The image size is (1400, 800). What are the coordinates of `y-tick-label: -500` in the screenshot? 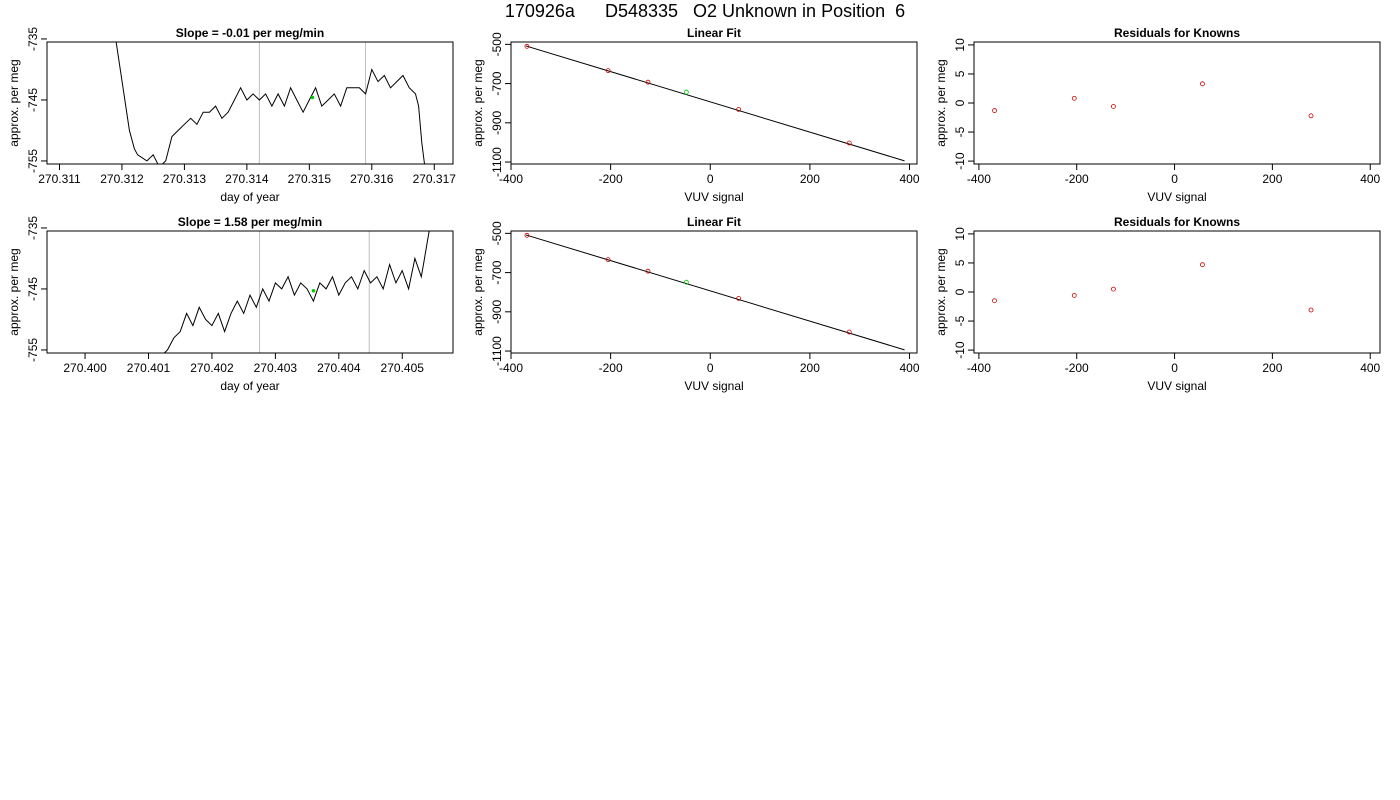 It's located at (497, 233).